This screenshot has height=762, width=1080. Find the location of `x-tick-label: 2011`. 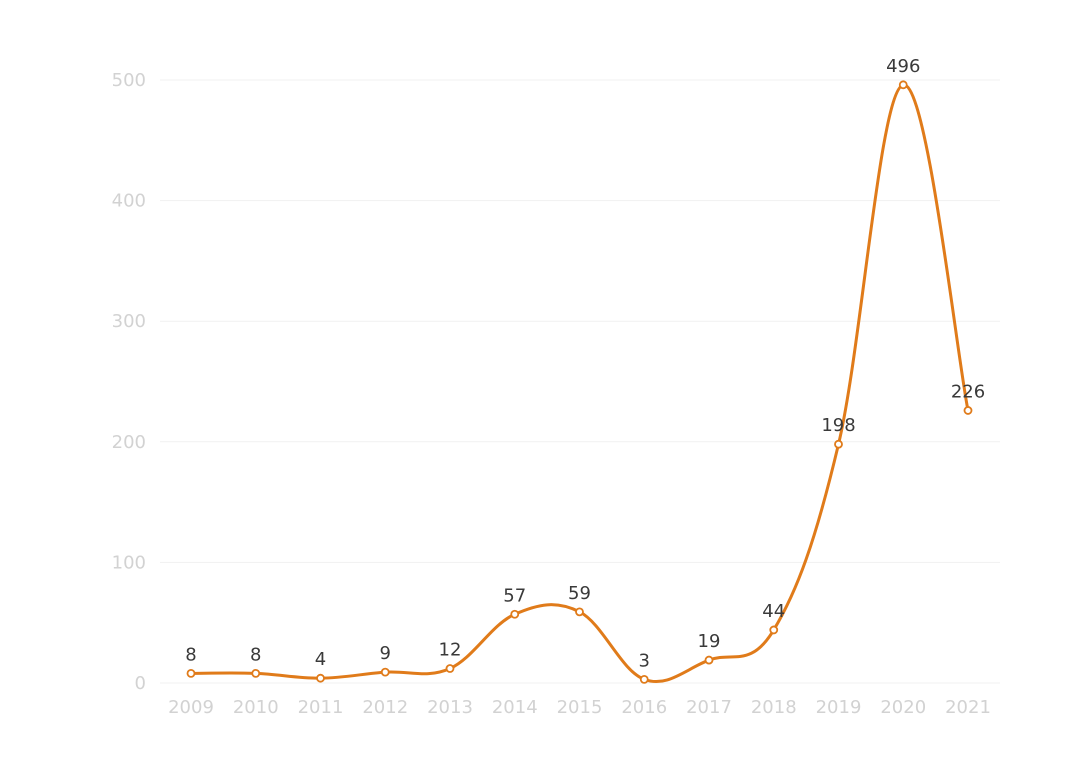

x-tick-label: 2011 is located at coordinates (321, 707).